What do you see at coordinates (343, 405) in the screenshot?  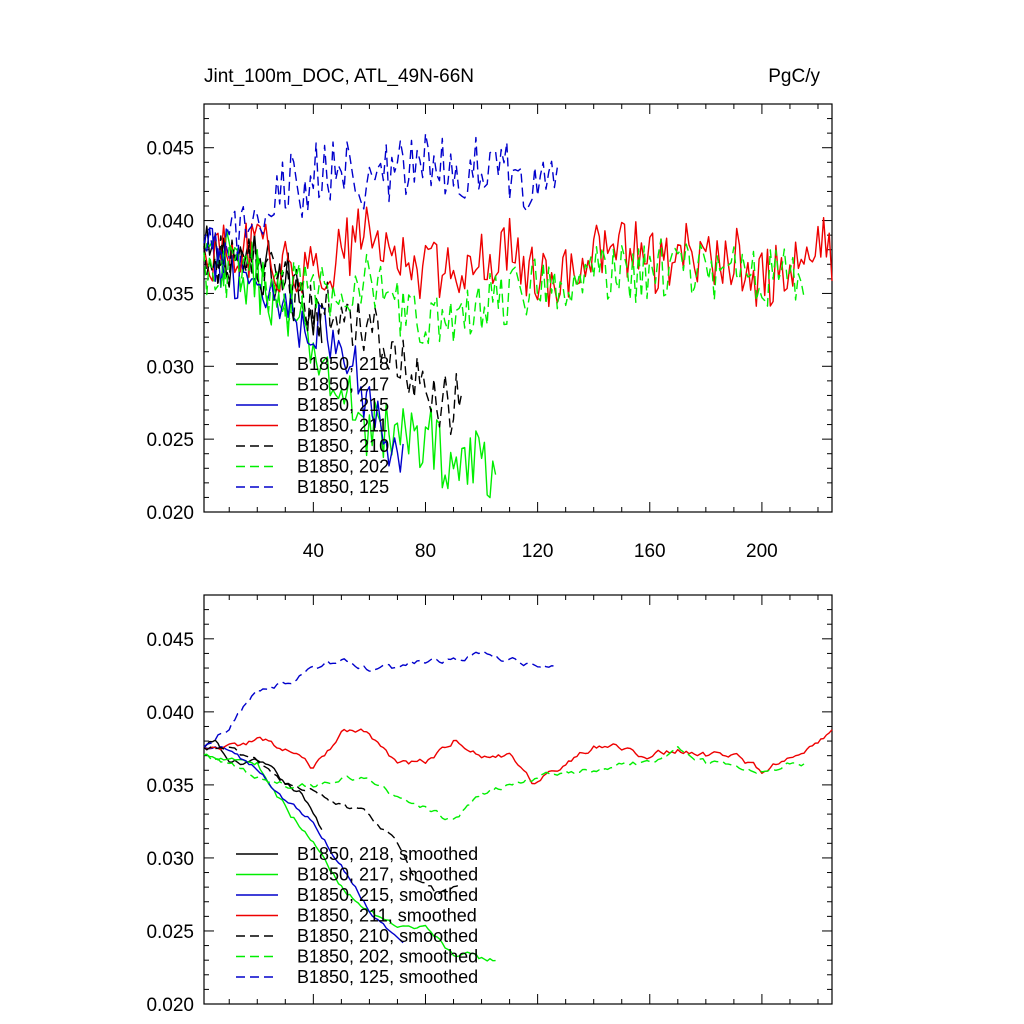 I see `legend-label: B1850, 215` at bounding box center [343, 405].